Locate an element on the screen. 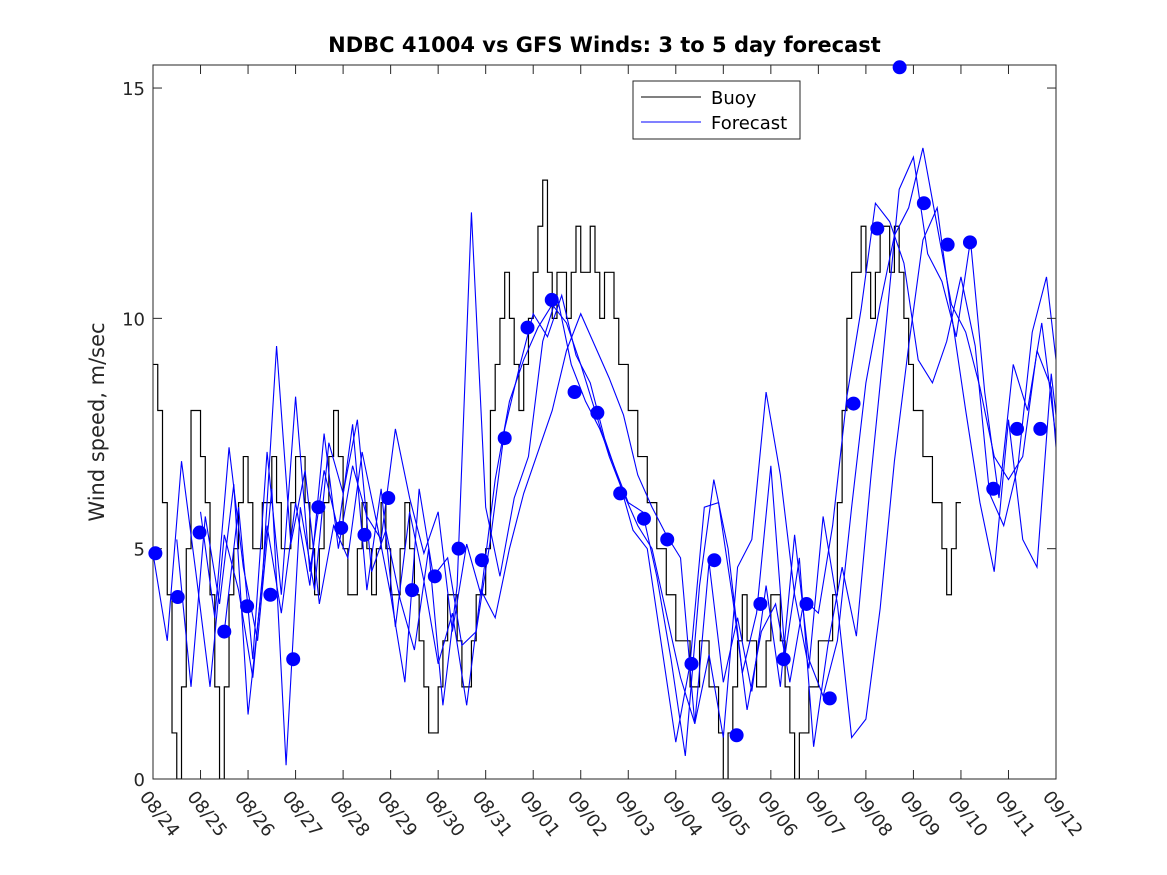 This screenshot has height=875, width=1167. x-tick-label: 08/29 is located at coordinates (397, 814).